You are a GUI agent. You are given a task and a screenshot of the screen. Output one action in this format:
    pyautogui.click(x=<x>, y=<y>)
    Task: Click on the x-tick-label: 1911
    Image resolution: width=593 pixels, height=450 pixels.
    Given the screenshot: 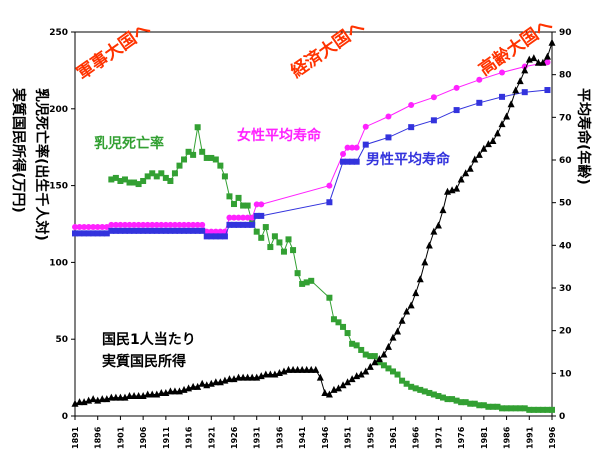 What is the action you would take?
    pyautogui.click(x=166, y=437)
    